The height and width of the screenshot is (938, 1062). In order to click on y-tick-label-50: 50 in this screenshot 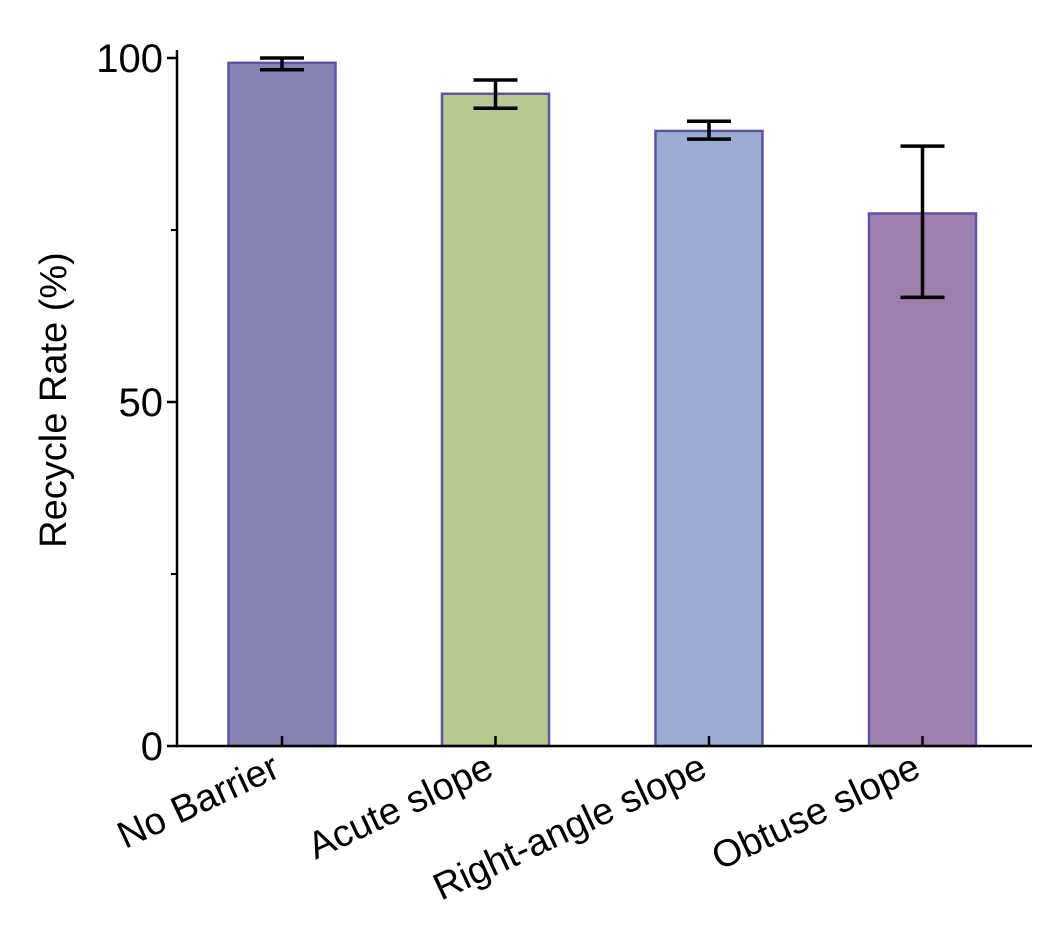, I will do `click(141, 403)`.